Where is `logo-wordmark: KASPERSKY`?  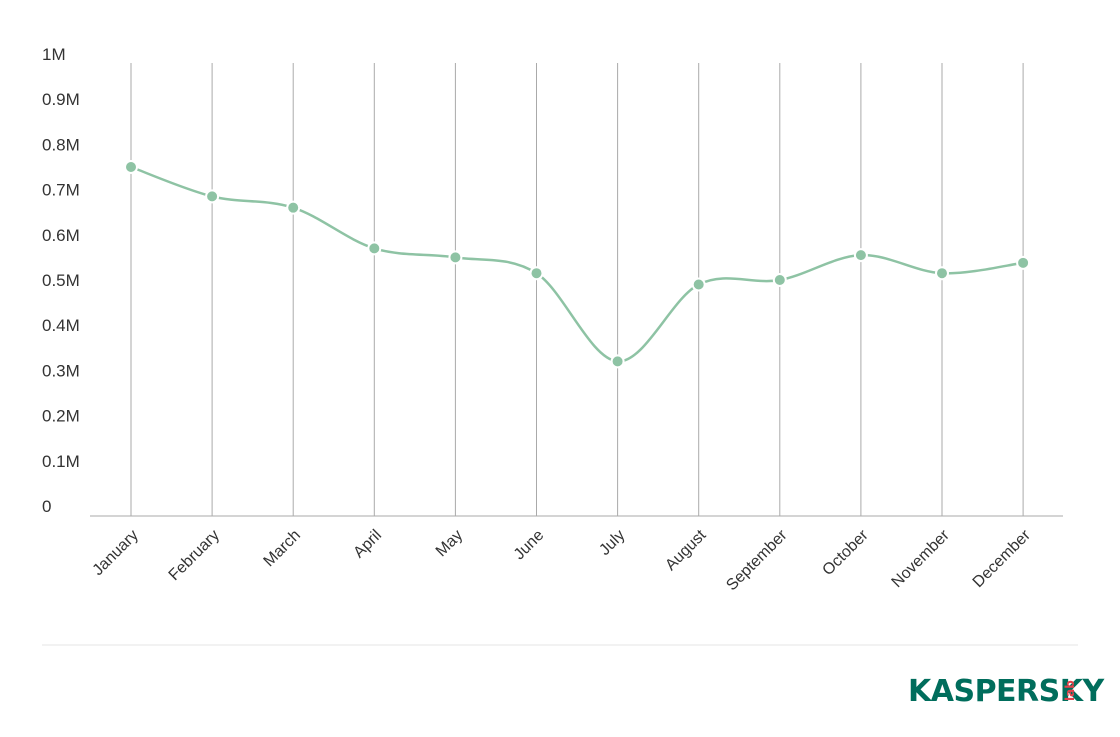
logo-wordmark: KASPERSKY is located at coordinates (1007, 691).